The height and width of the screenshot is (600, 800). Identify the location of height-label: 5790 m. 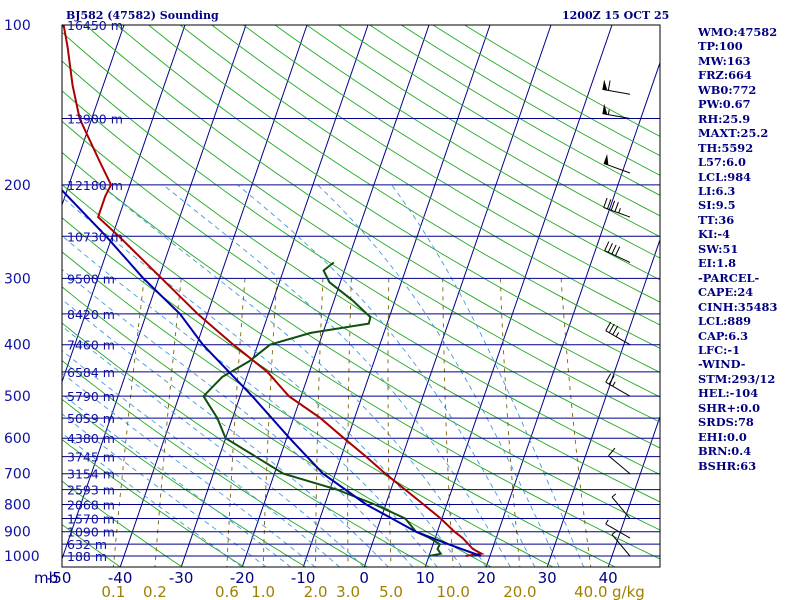
(91, 396).